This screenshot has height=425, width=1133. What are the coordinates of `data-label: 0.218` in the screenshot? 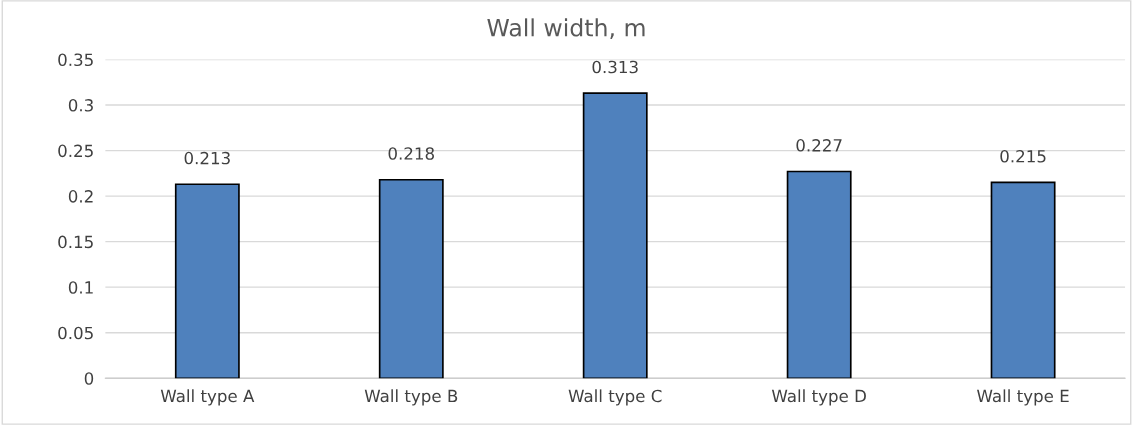 It's located at (411, 153).